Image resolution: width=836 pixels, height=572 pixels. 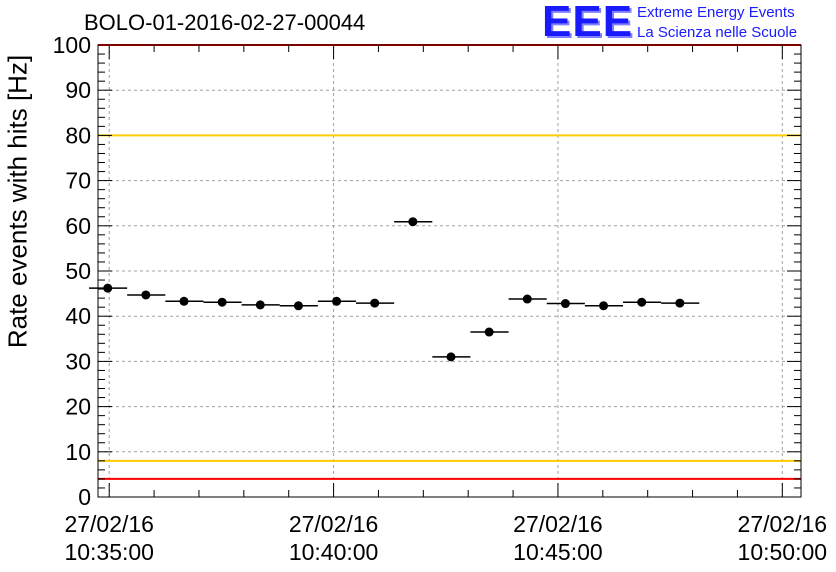 I want to click on y-tick-label: 40, so click(x=78, y=316).